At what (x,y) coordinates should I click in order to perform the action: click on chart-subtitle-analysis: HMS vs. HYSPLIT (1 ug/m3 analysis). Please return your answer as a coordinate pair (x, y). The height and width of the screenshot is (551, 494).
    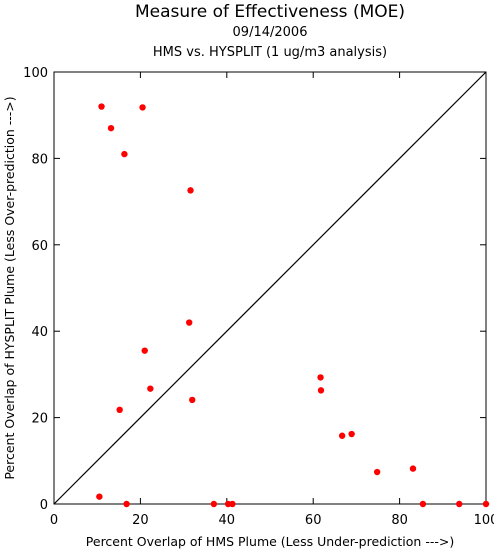
    Looking at the image, I should click on (270, 52).